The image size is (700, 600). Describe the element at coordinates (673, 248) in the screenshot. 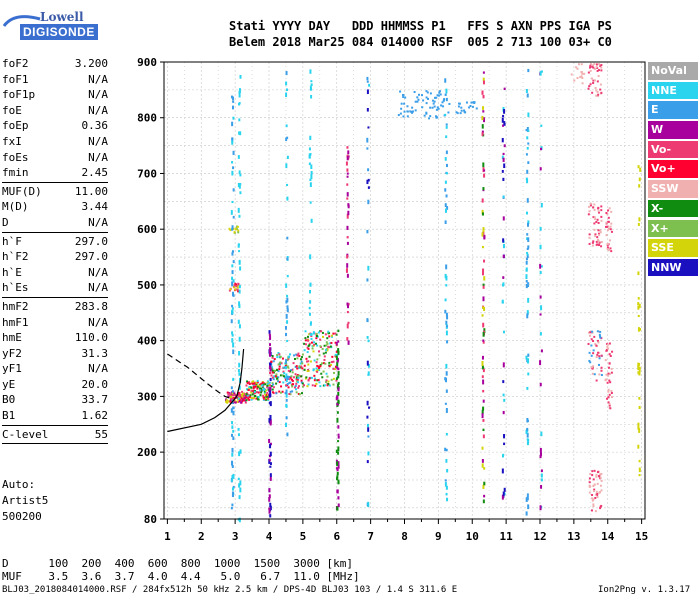

I see `legend-item: SSE` at that location.